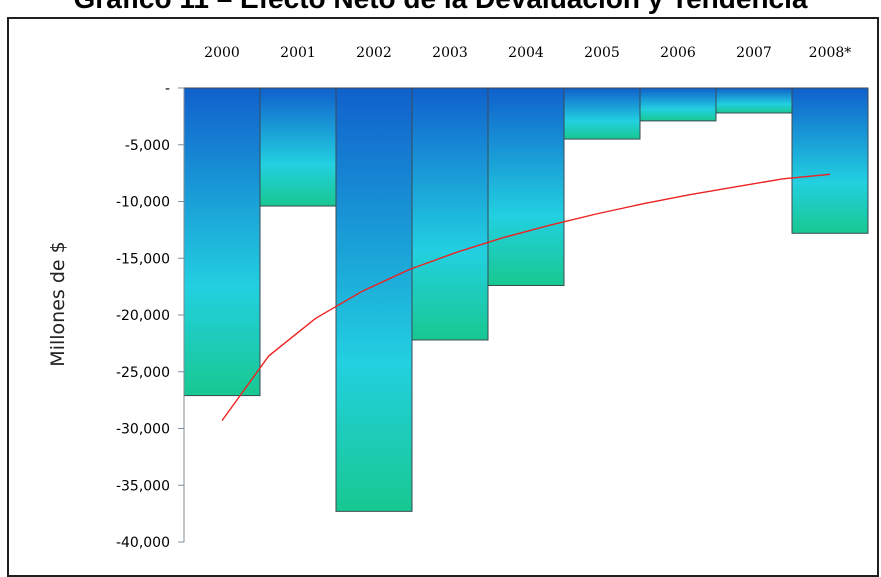  What do you see at coordinates (450, 53) in the screenshot?
I see `x-tick-label: 2003` at bounding box center [450, 53].